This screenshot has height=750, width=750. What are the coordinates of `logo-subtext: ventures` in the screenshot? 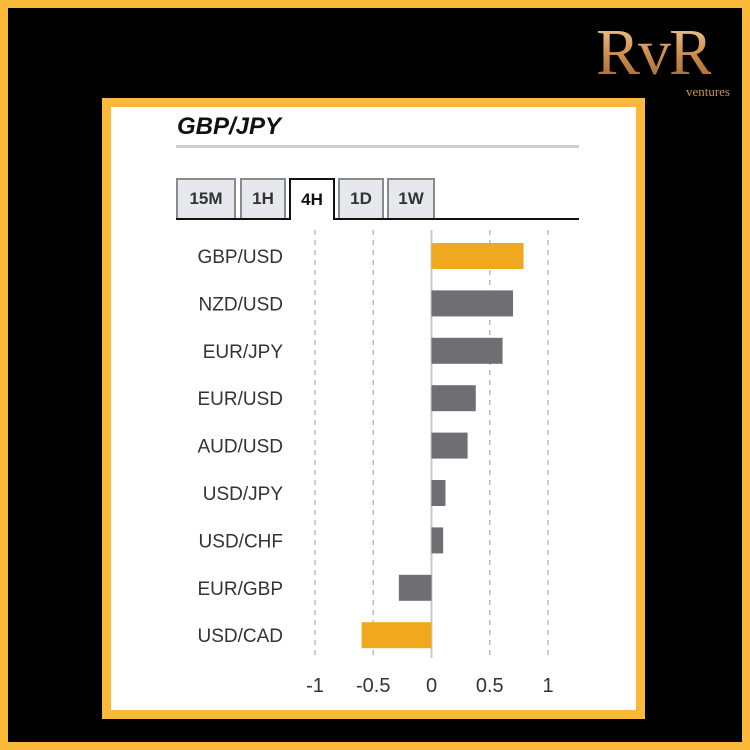 It's located at (707, 91).